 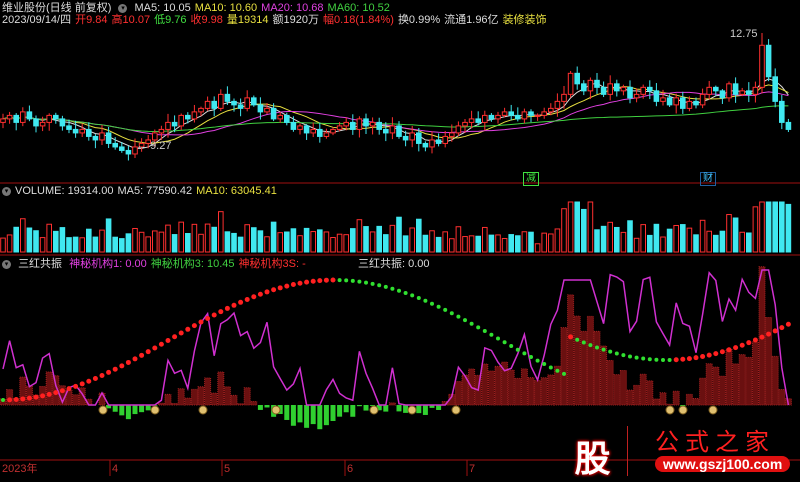 I want to click on ma10-line, so click(x=395, y=114).